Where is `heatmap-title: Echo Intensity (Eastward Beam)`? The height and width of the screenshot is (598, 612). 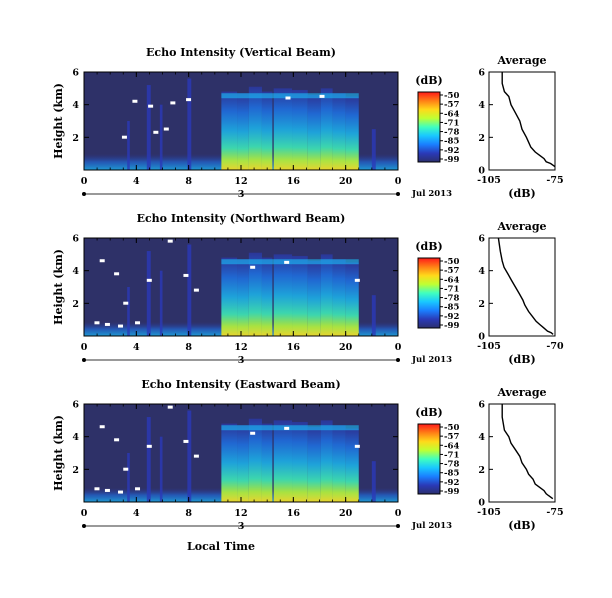 heatmap-title: Echo Intensity (Eastward Beam) is located at coordinates (240, 384).